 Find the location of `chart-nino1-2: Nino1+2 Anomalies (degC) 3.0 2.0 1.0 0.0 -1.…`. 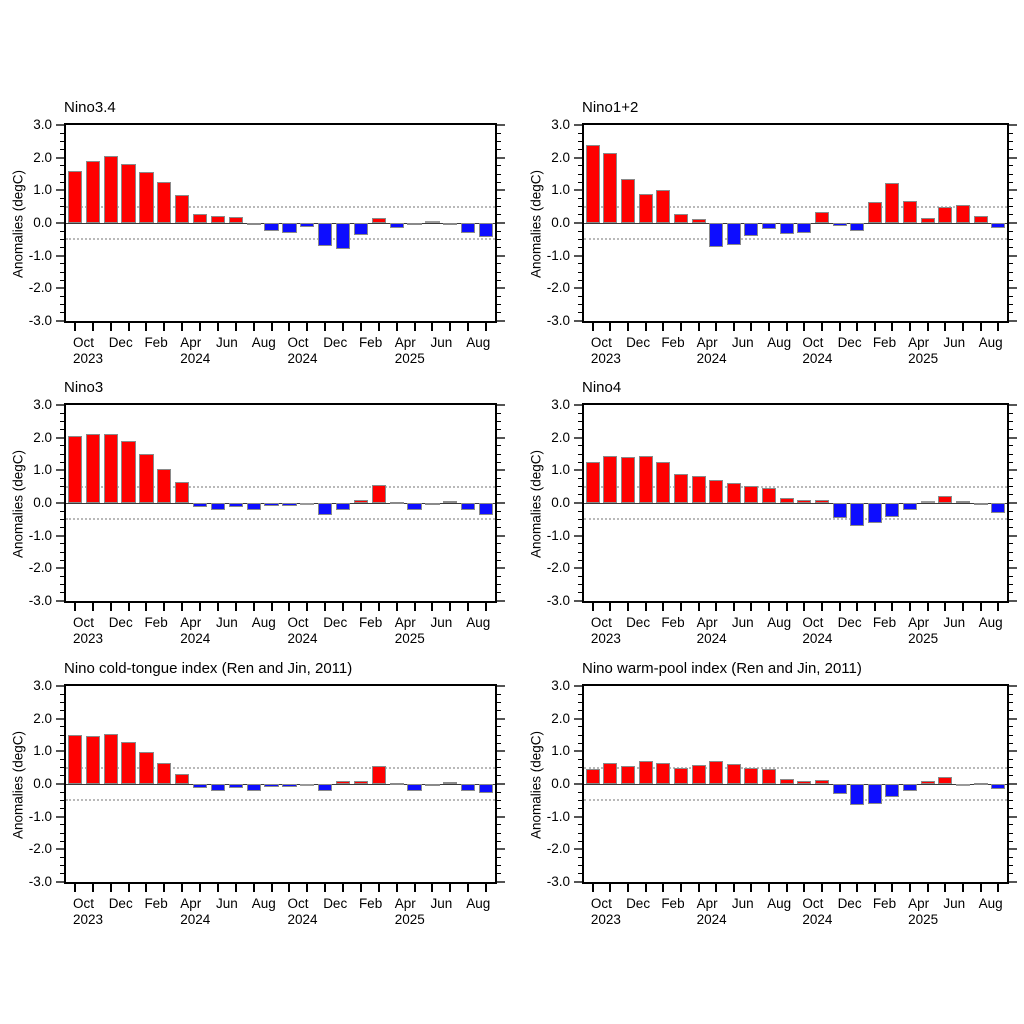

chart-nino1-2: Nino1+2 Anomalies (degC) 3.0 2.0 1.0 0.0 -1.… is located at coordinates (773, 232).